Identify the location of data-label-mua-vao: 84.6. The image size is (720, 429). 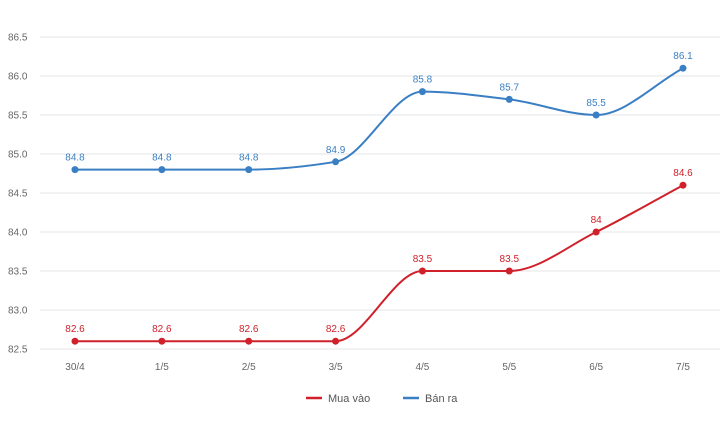
(683, 173).